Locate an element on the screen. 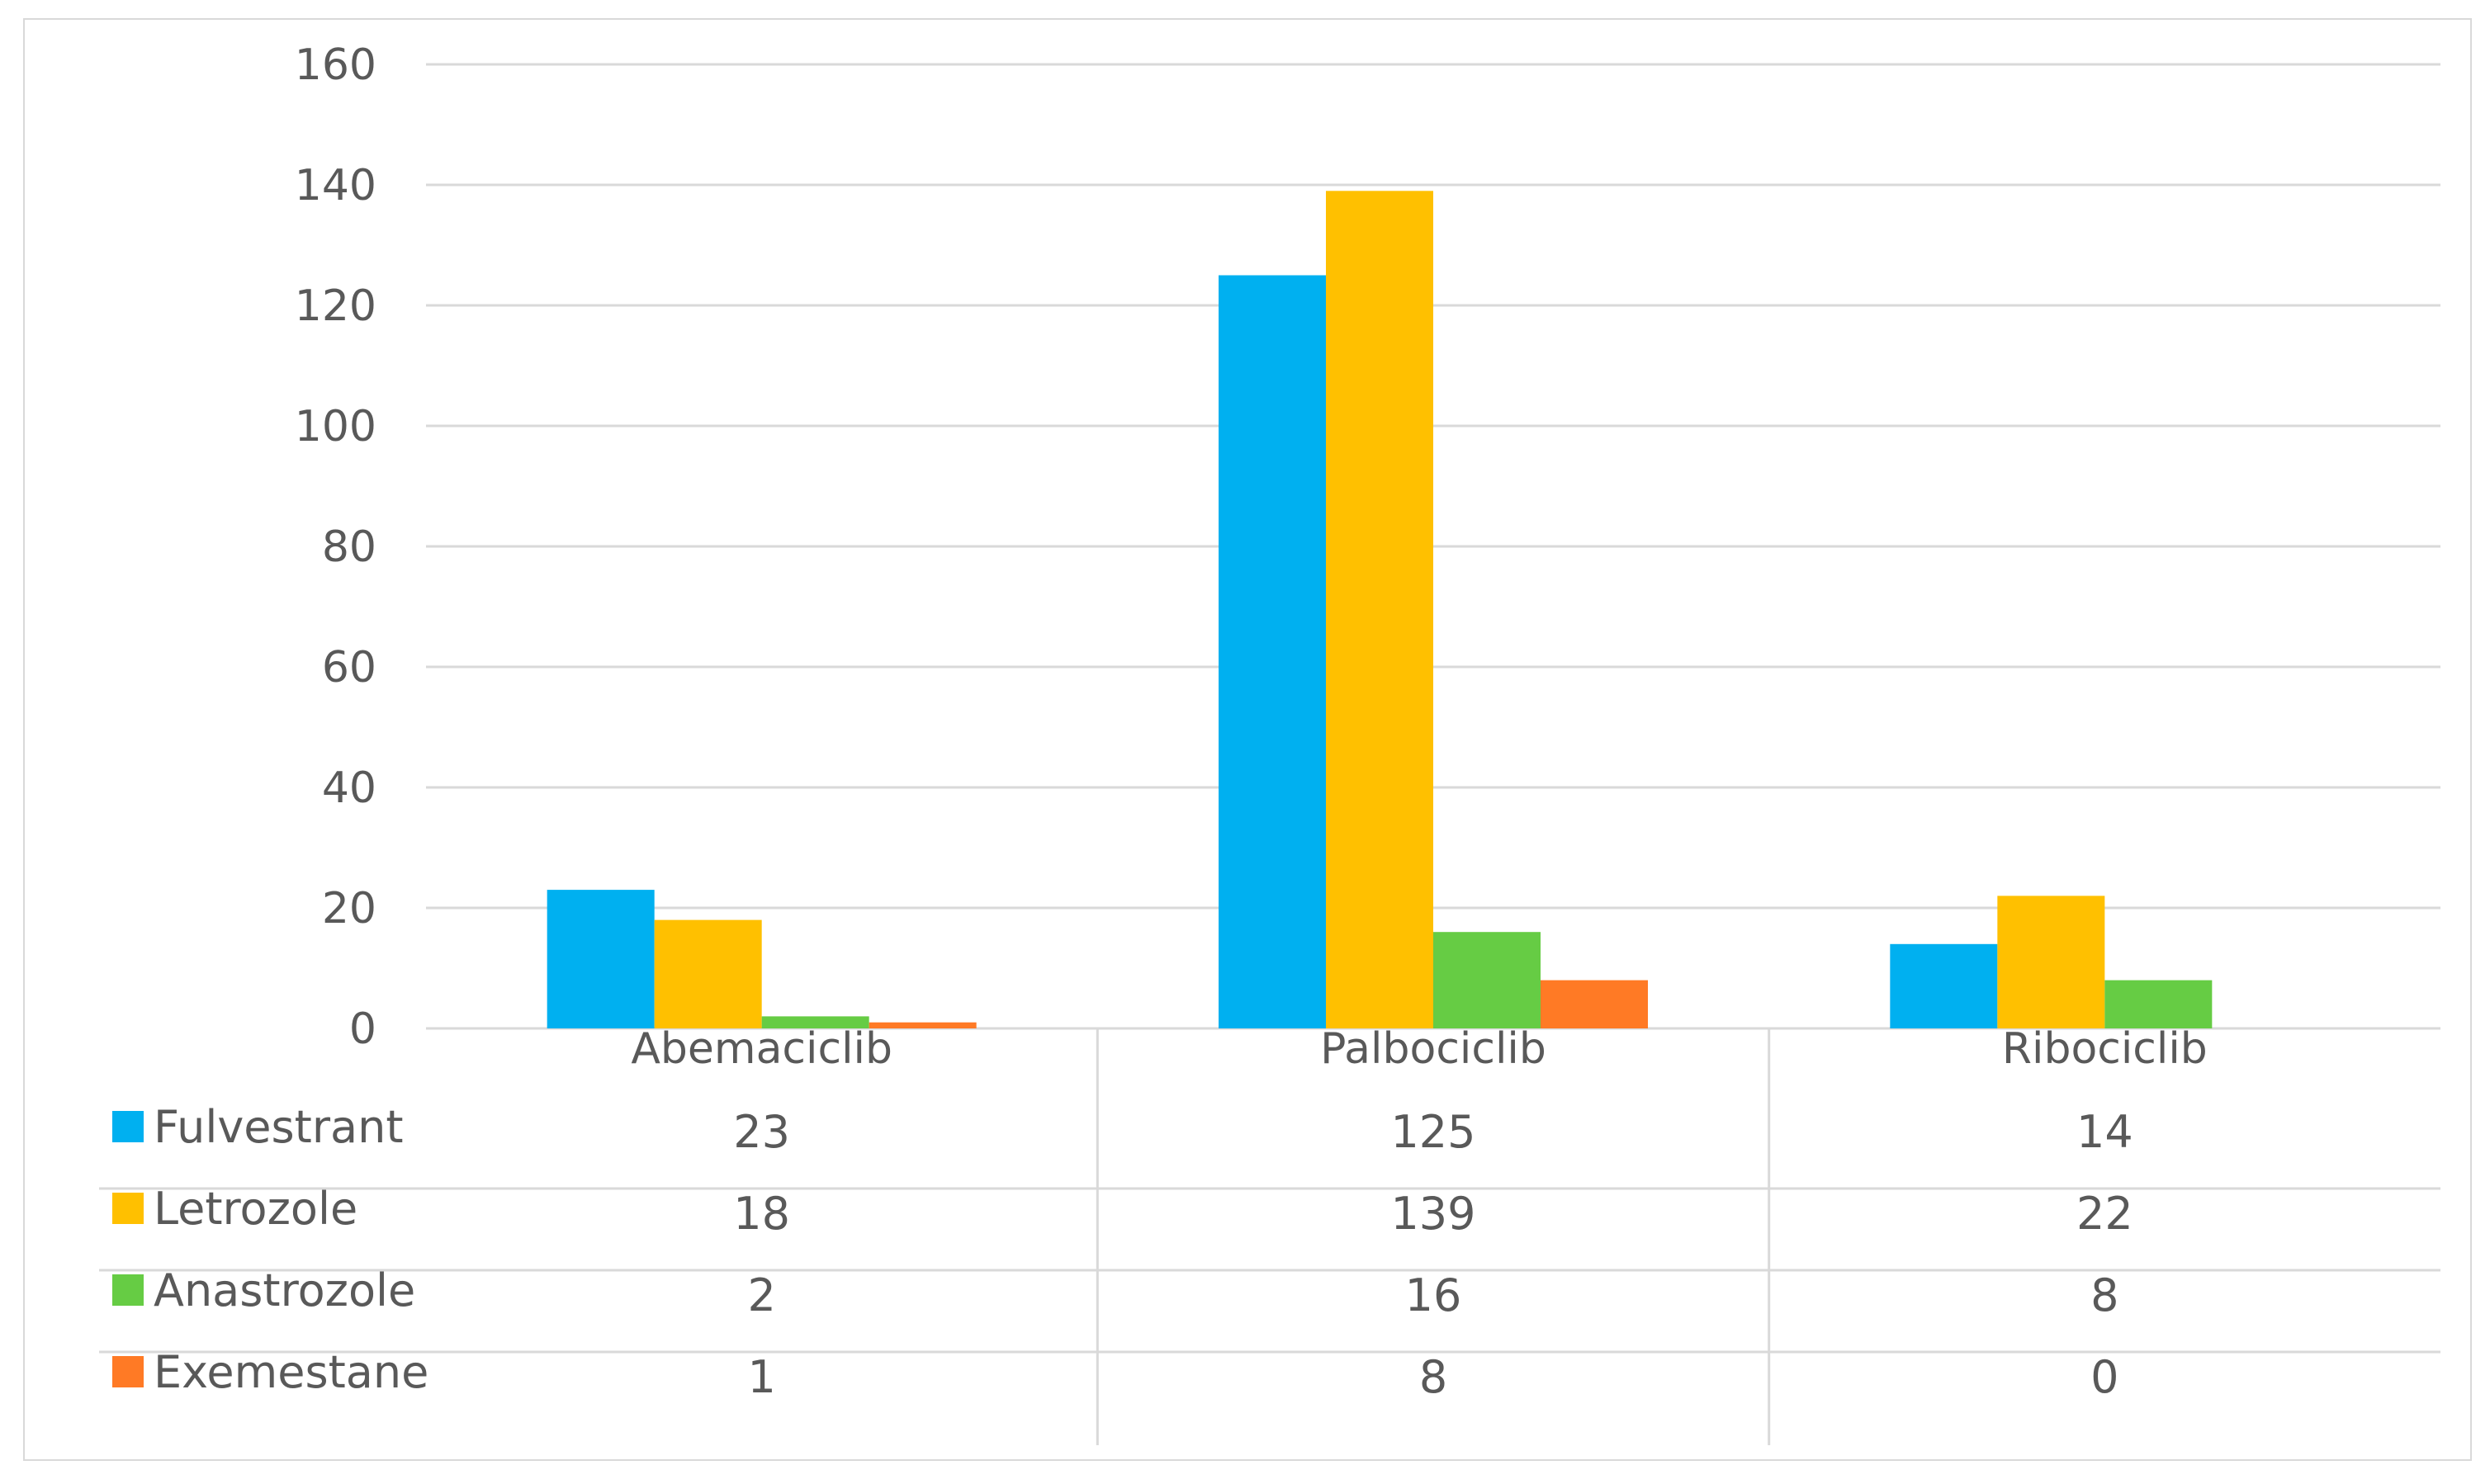 This screenshot has height=1484, width=2490. data-cell: 16 is located at coordinates (1433, 1295).